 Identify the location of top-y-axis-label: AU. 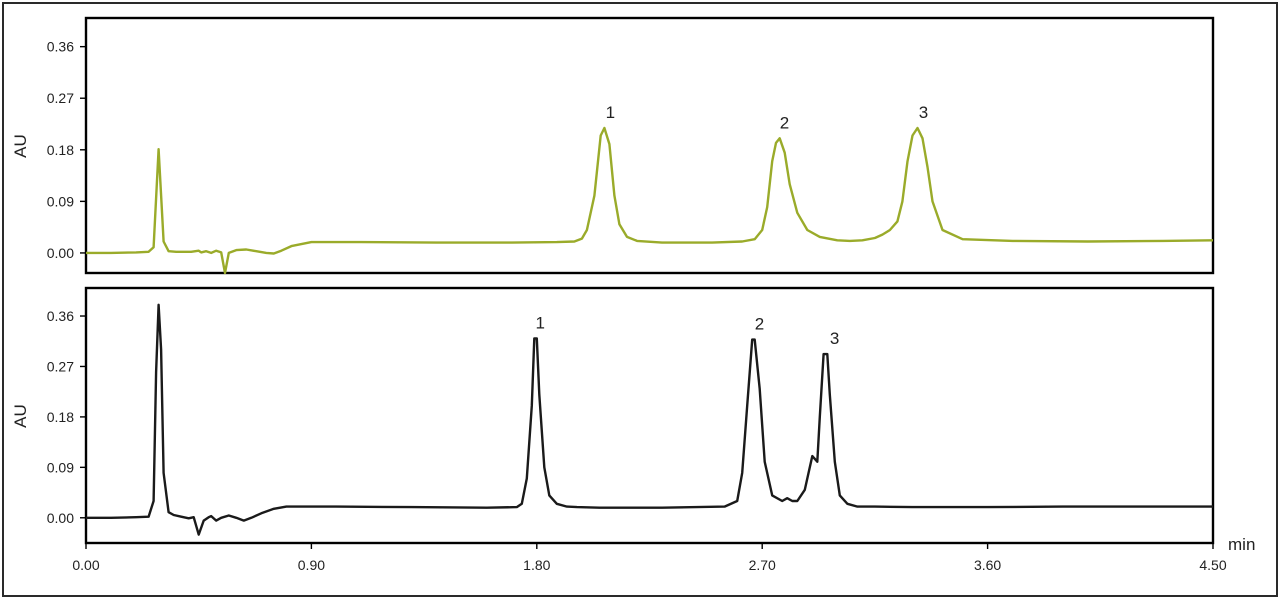
(20, 146).